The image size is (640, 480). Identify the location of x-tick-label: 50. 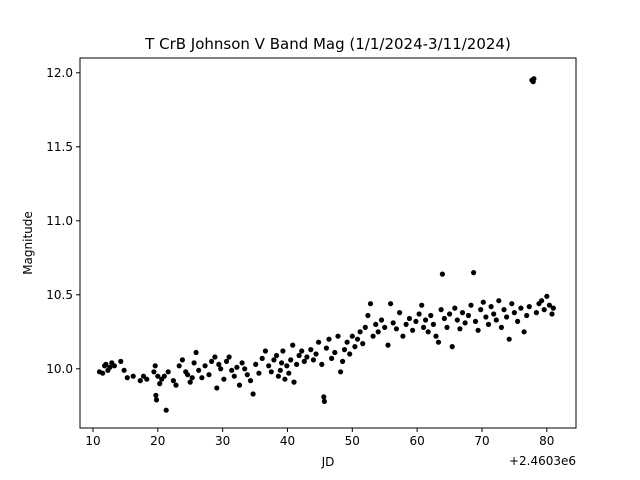
(352, 441).